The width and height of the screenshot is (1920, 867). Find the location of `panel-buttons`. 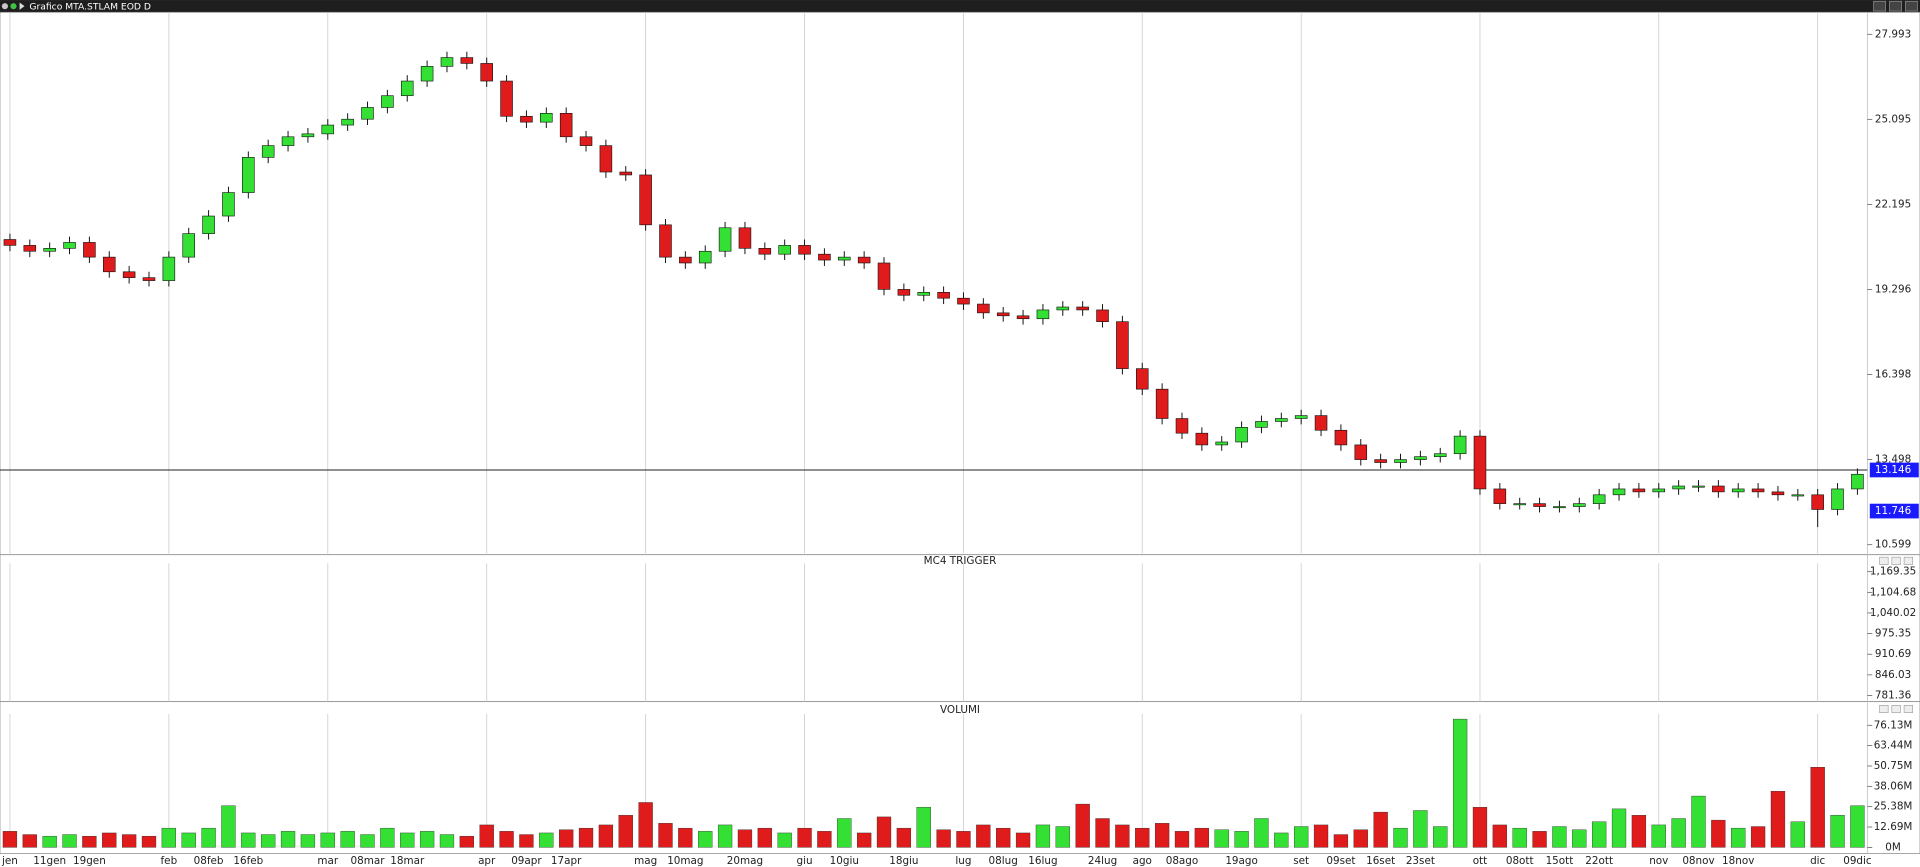

panel-buttons is located at coordinates (1896, 634).